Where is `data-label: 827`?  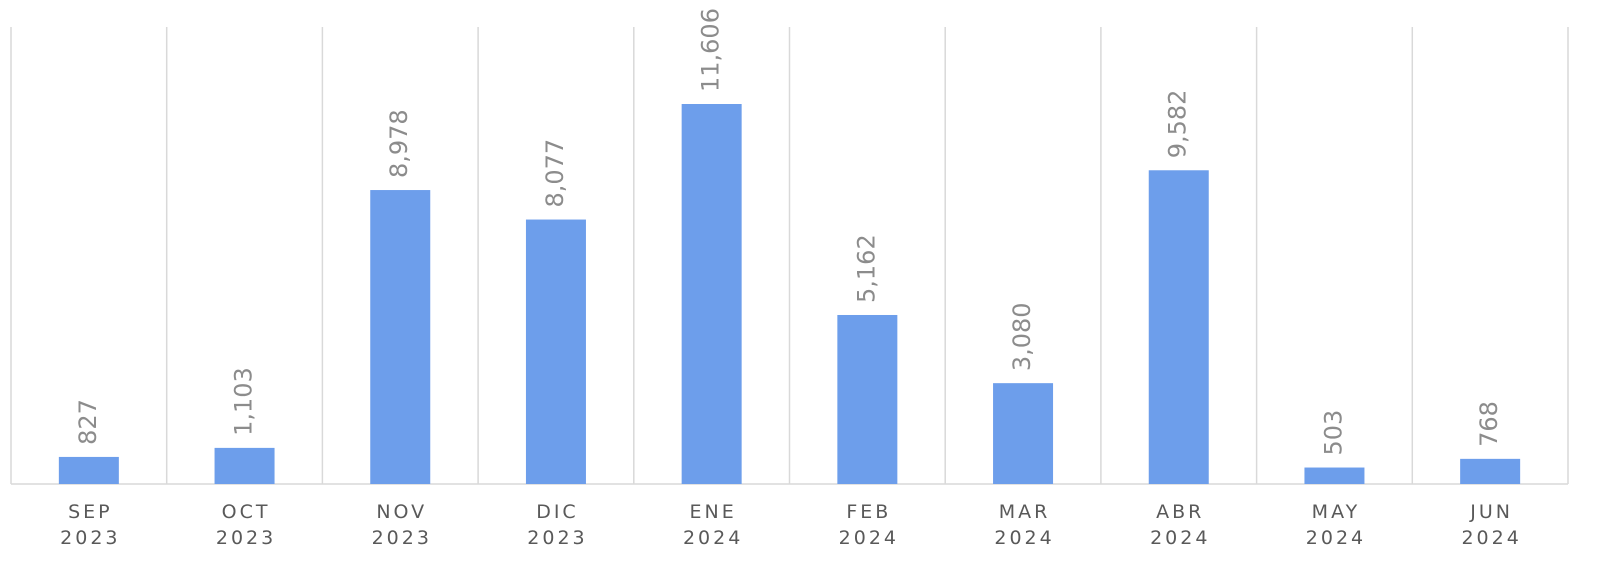 data-label: 827 is located at coordinates (88, 422).